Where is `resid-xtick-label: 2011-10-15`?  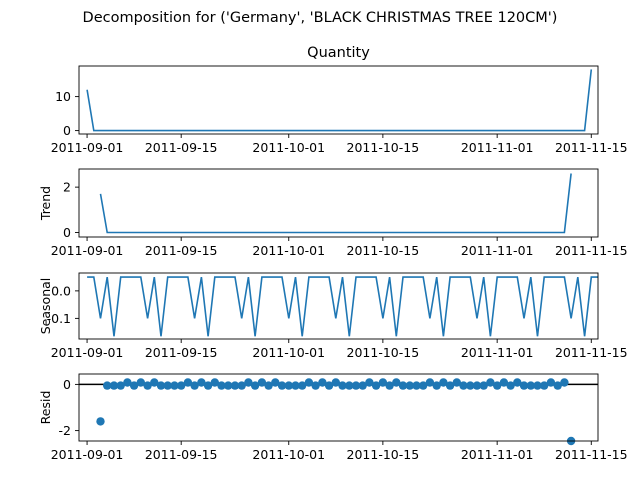
resid-xtick-label: 2011-10-15 is located at coordinates (383, 454).